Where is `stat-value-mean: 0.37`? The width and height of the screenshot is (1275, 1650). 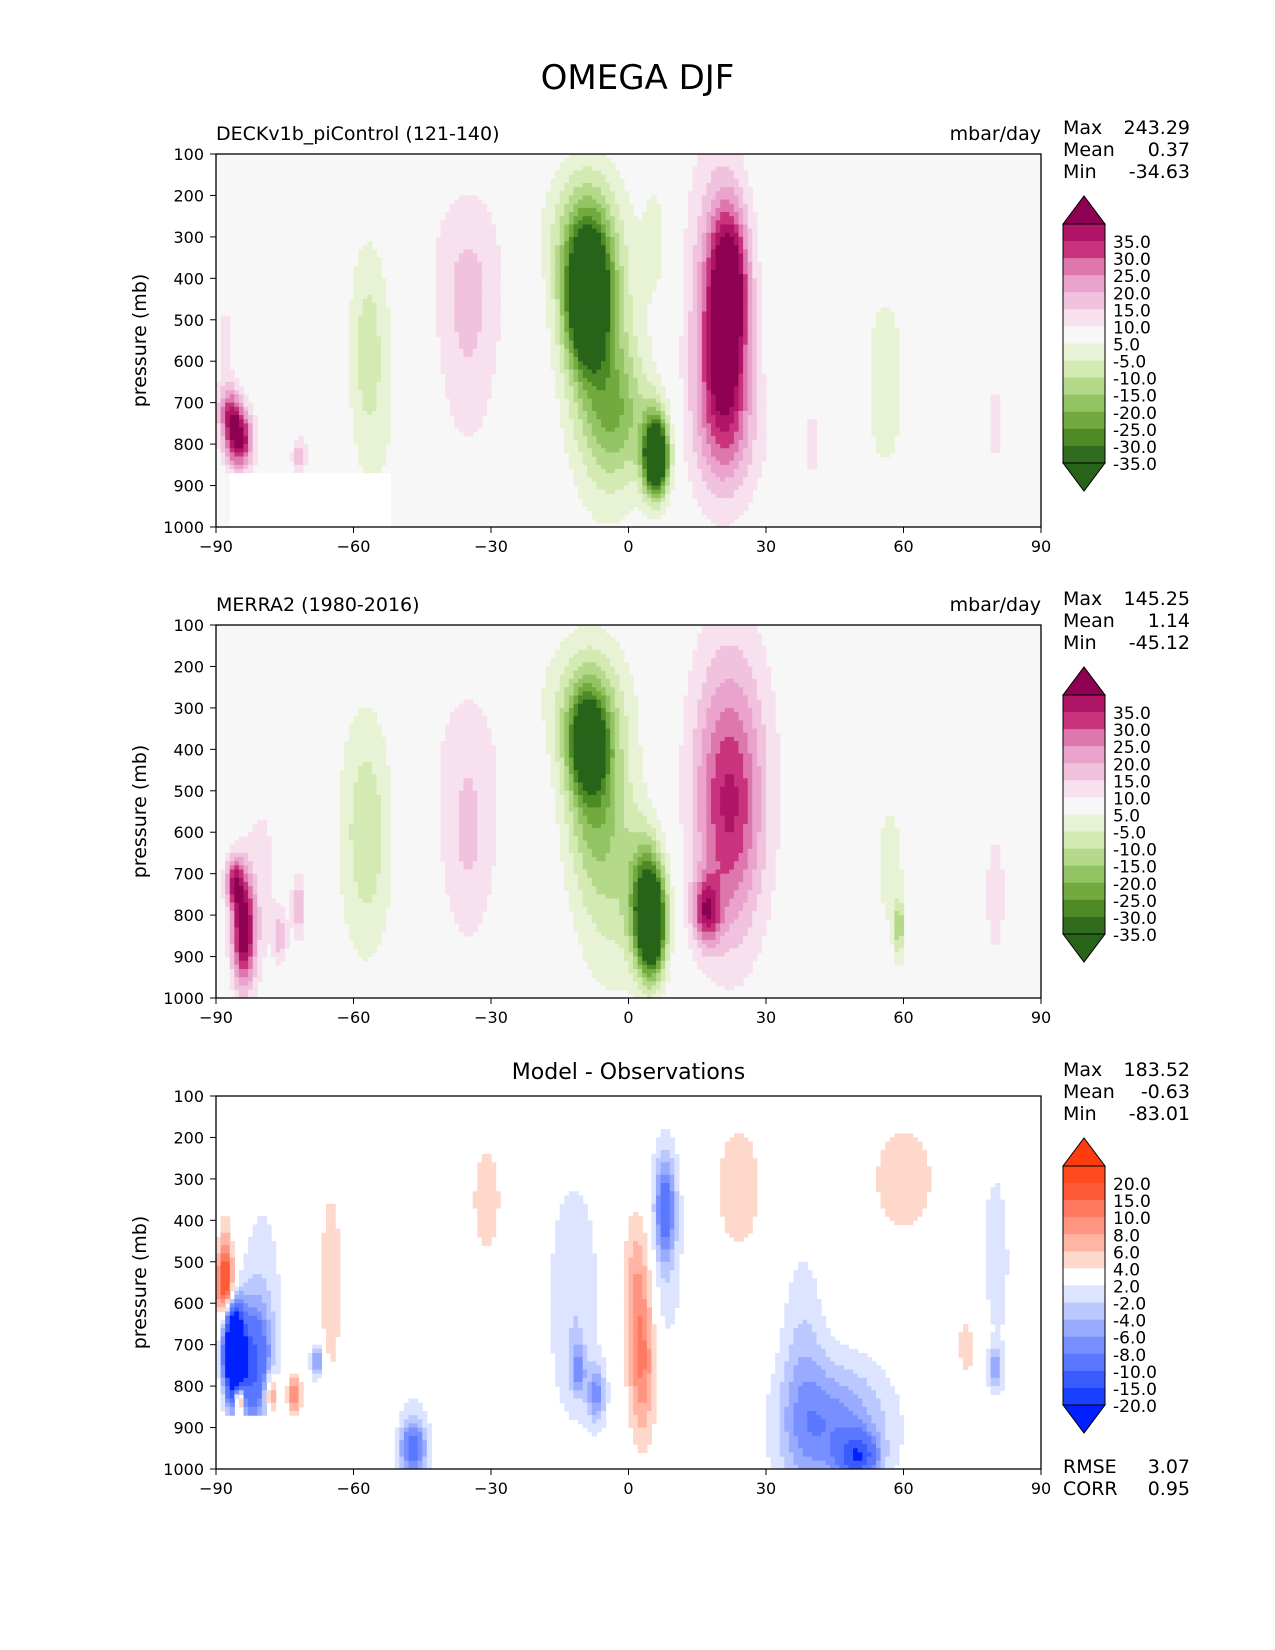 stat-value-mean: 0.37 is located at coordinates (1168, 150).